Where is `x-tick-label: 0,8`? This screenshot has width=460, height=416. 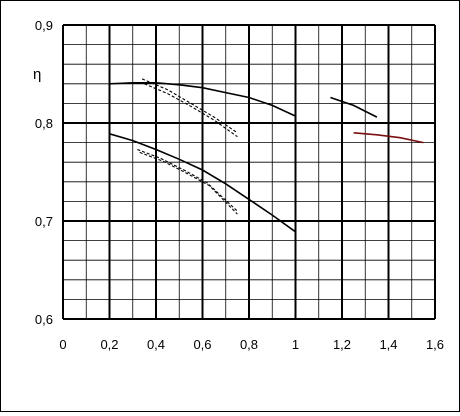 x-tick-label: 0,8 is located at coordinates (249, 344).